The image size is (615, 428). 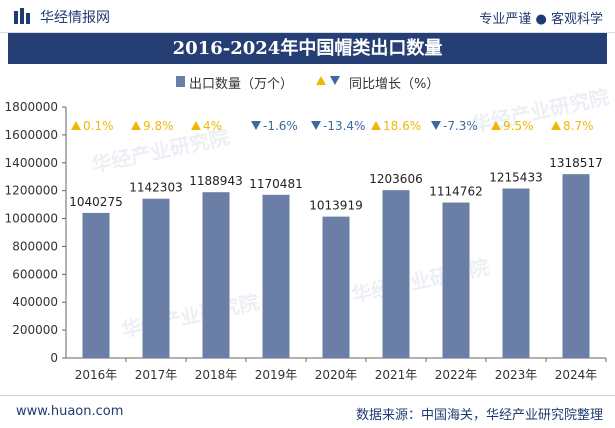 I want to click on footer: www.huaon.com 数据来源：中国海关，华经产业研究院整理, so click(x=307, y=411).